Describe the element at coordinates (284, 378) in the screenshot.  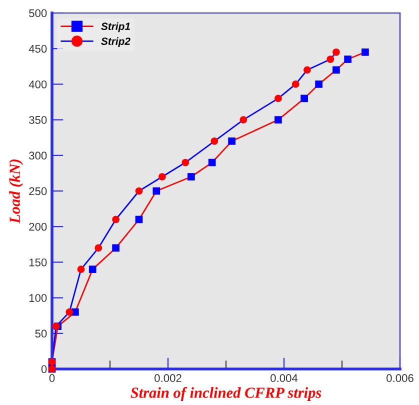
I see `x-tick-label: 0.004` at that location.